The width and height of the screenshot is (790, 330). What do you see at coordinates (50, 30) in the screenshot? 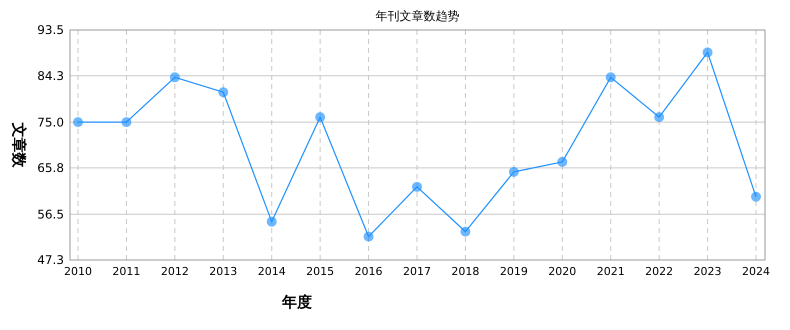
I see `y-tick-label: 93.5` at bounding box center [50, 30].